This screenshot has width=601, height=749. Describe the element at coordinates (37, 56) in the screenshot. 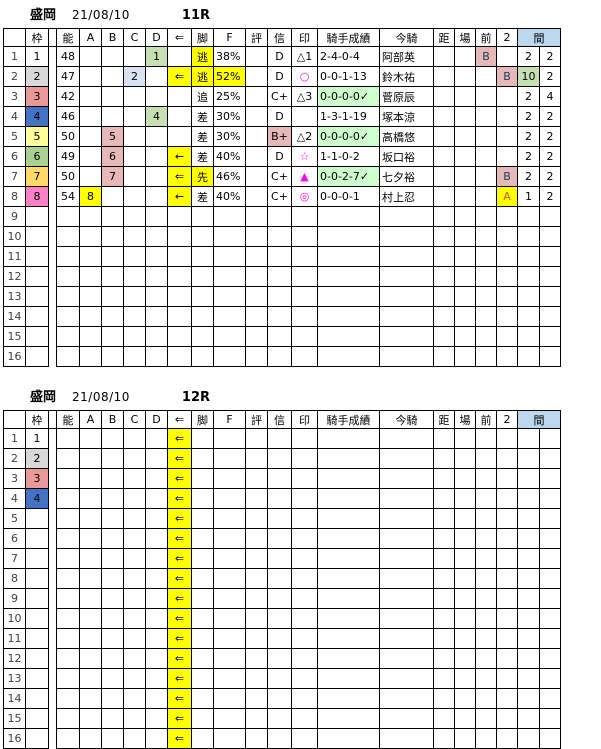

I see `frame-number-cell: 1` at that location.